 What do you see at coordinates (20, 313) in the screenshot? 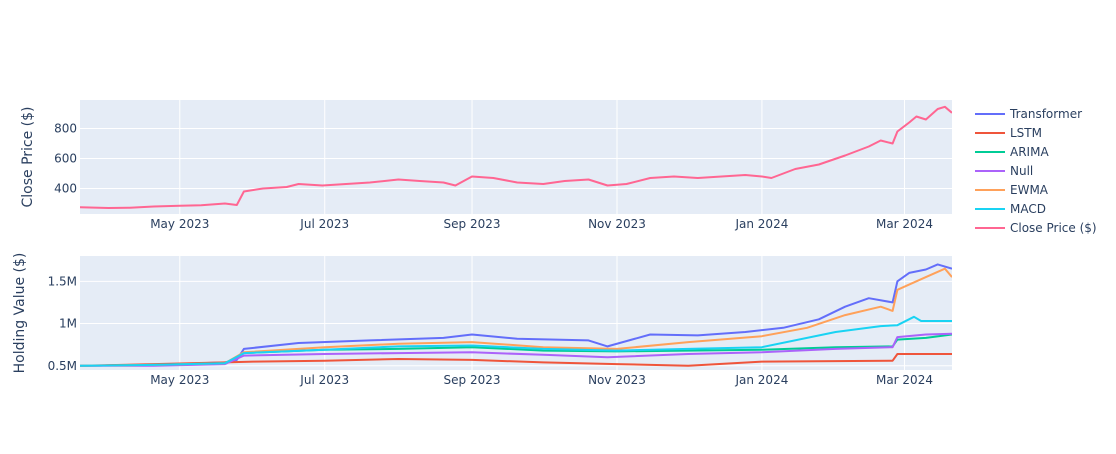
I see `y-axis-title: Holding Value ($)` at bounding box center [20, 313].